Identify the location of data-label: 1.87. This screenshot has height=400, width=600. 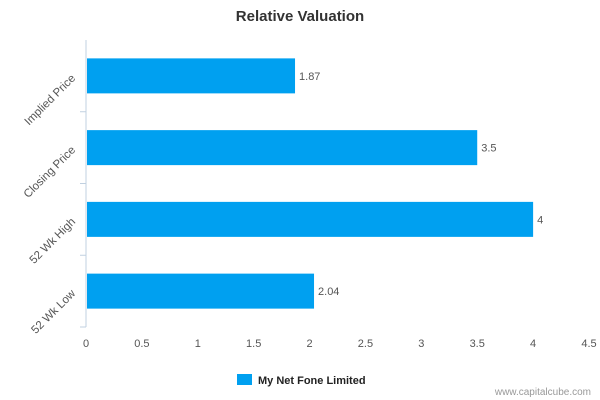
(309, 77).